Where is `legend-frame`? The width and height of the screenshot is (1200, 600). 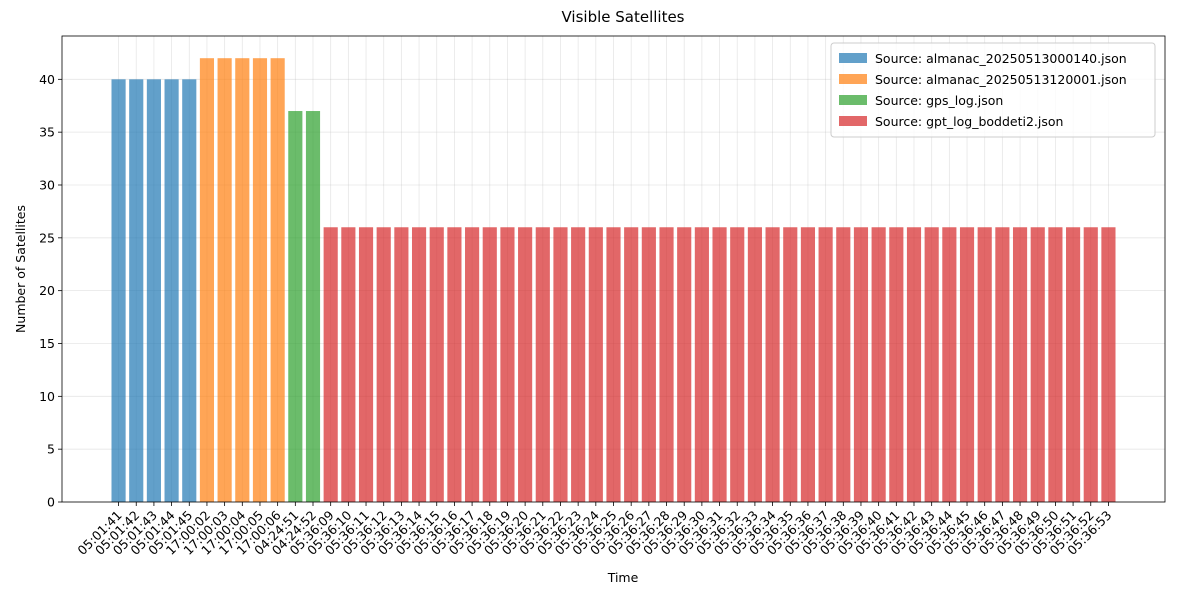
legend-frame is located at coordinates (993, 90).